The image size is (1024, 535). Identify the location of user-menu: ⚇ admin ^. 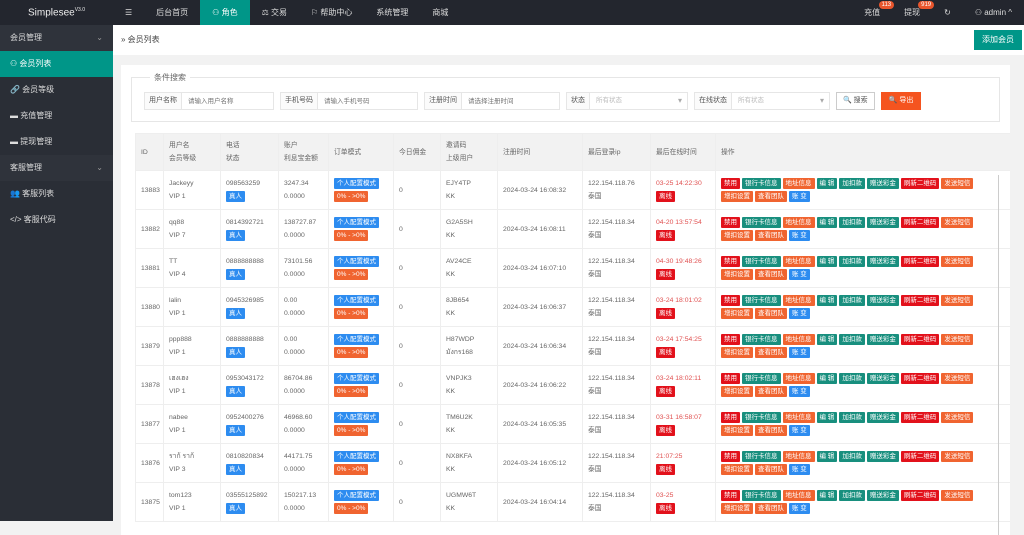
(993, 12).